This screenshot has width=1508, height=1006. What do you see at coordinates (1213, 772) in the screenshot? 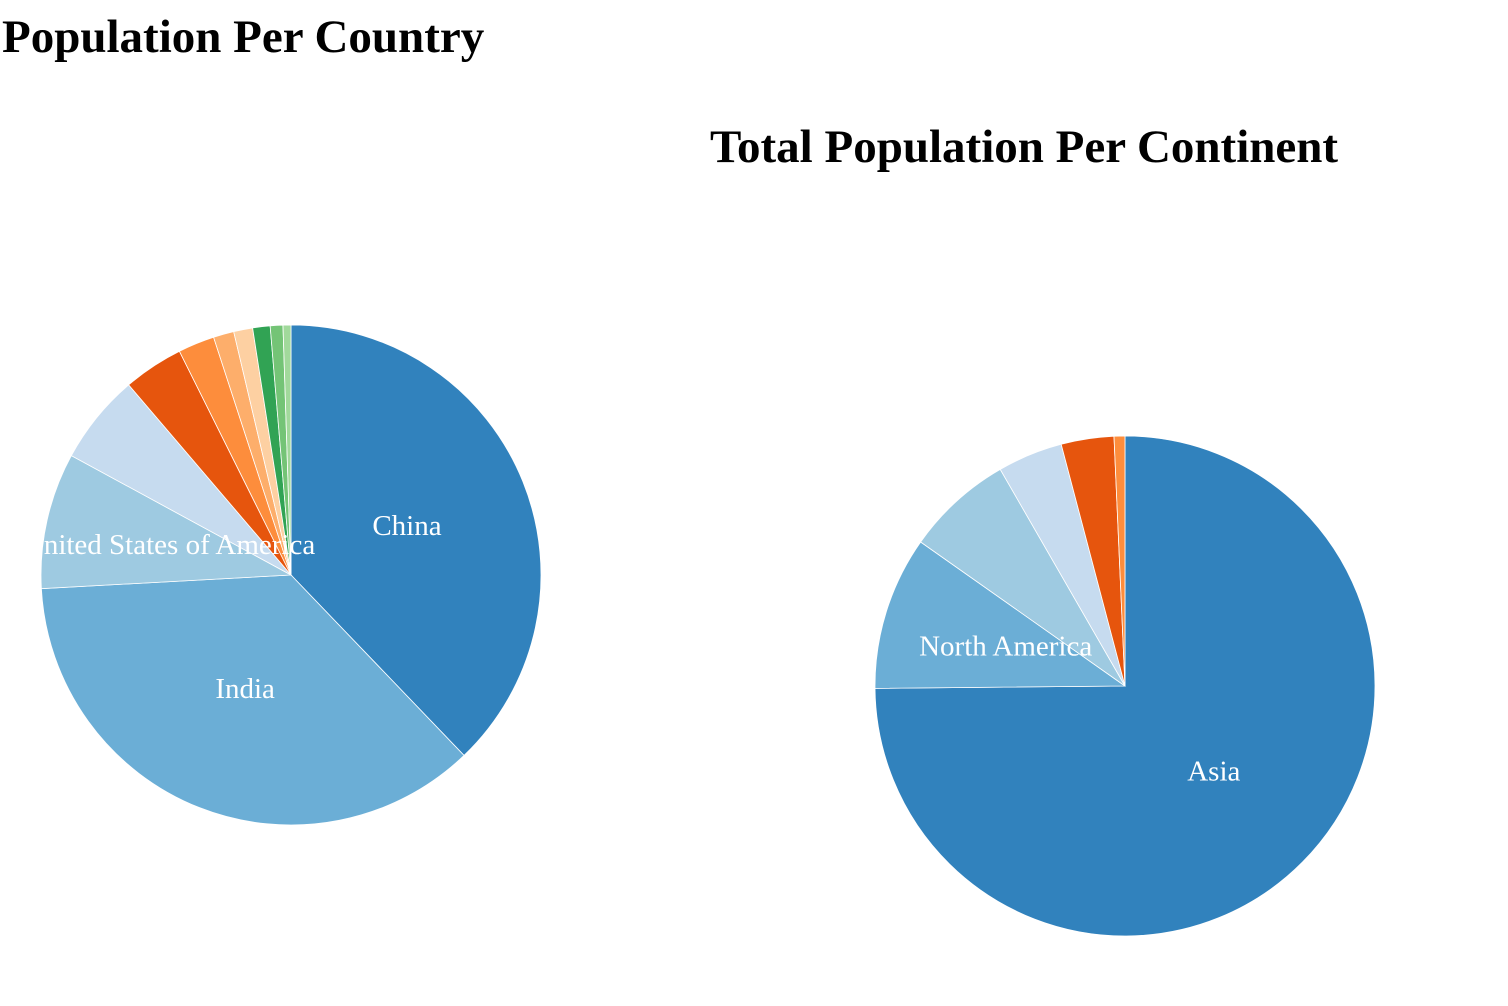
I see `continent-pie-label-asia: Asia` at bounding box center [1213, 772].